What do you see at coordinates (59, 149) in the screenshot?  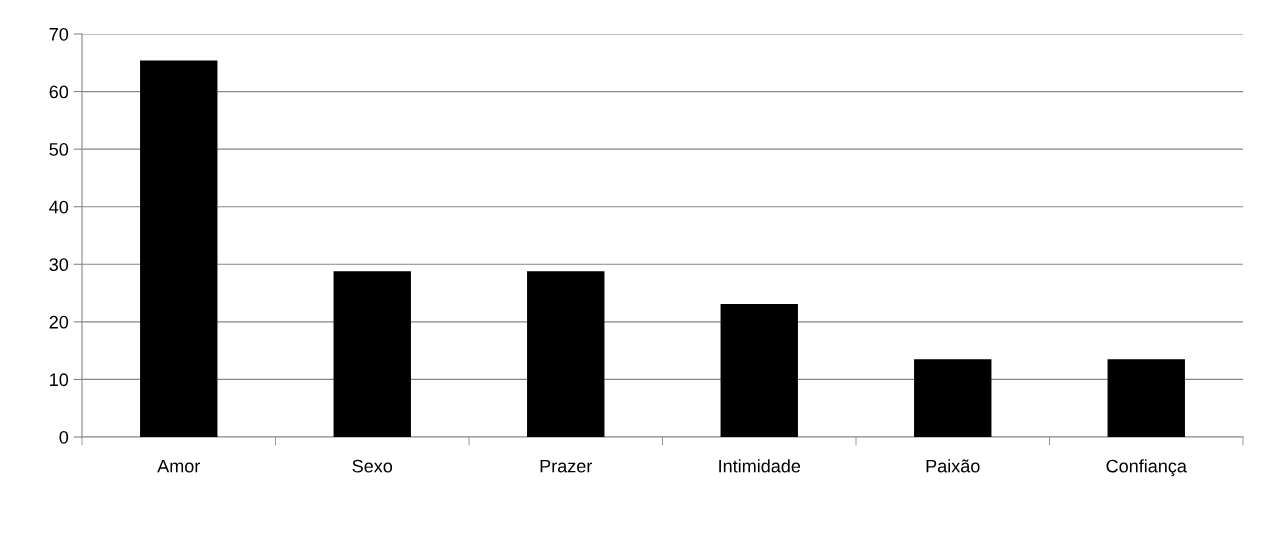 I see `y-tick-label: 50` at bounding box center [59, 149].